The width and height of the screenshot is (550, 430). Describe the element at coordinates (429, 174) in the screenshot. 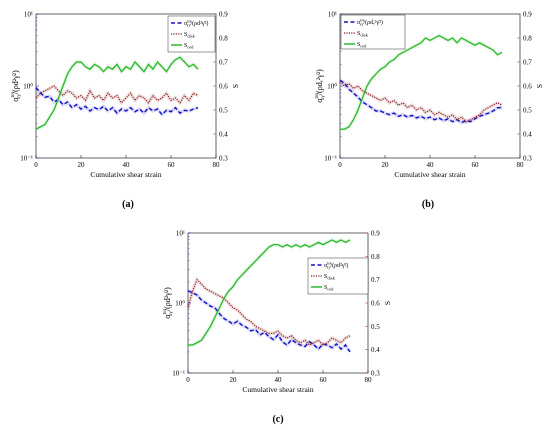

I see `x-axis-label-b: Cumulative shear strain` at that location.